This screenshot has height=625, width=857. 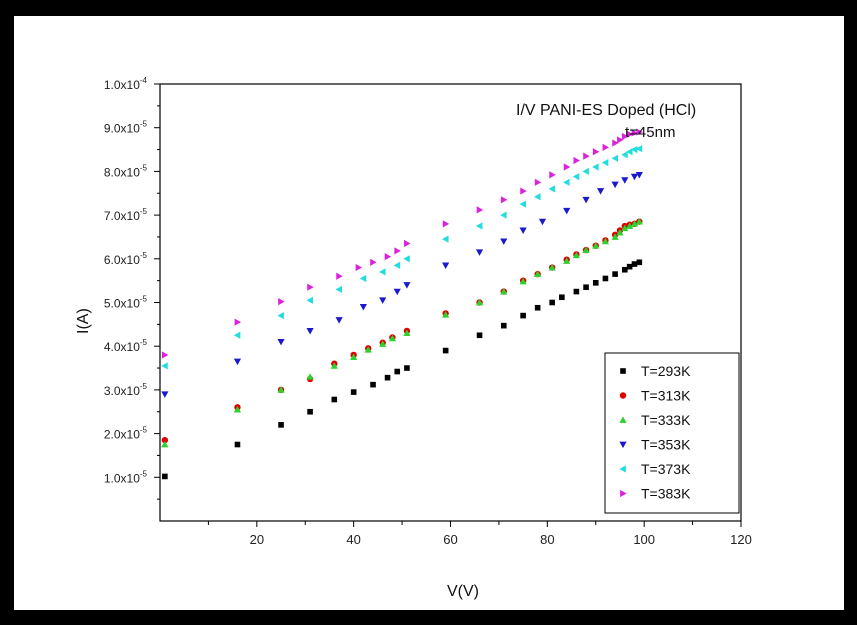 What do you see at coordinates (666, 445) in the screenshot?
I see `legend-label: T=353K` at bounding box center [666, 445].